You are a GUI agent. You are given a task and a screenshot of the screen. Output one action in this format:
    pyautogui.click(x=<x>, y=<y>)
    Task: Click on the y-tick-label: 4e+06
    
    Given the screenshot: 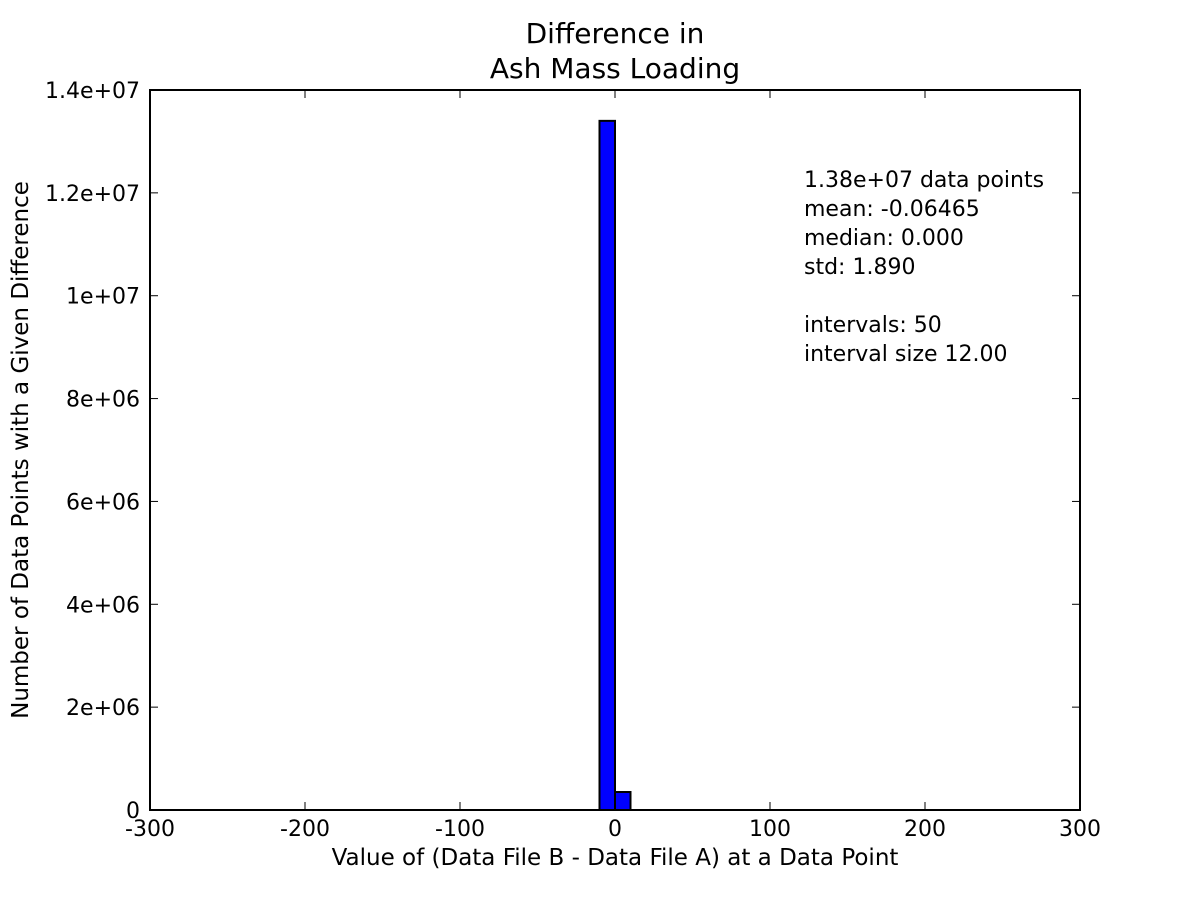 What is the action you would take?
    pyautogui.click(x=103, y=605)
    